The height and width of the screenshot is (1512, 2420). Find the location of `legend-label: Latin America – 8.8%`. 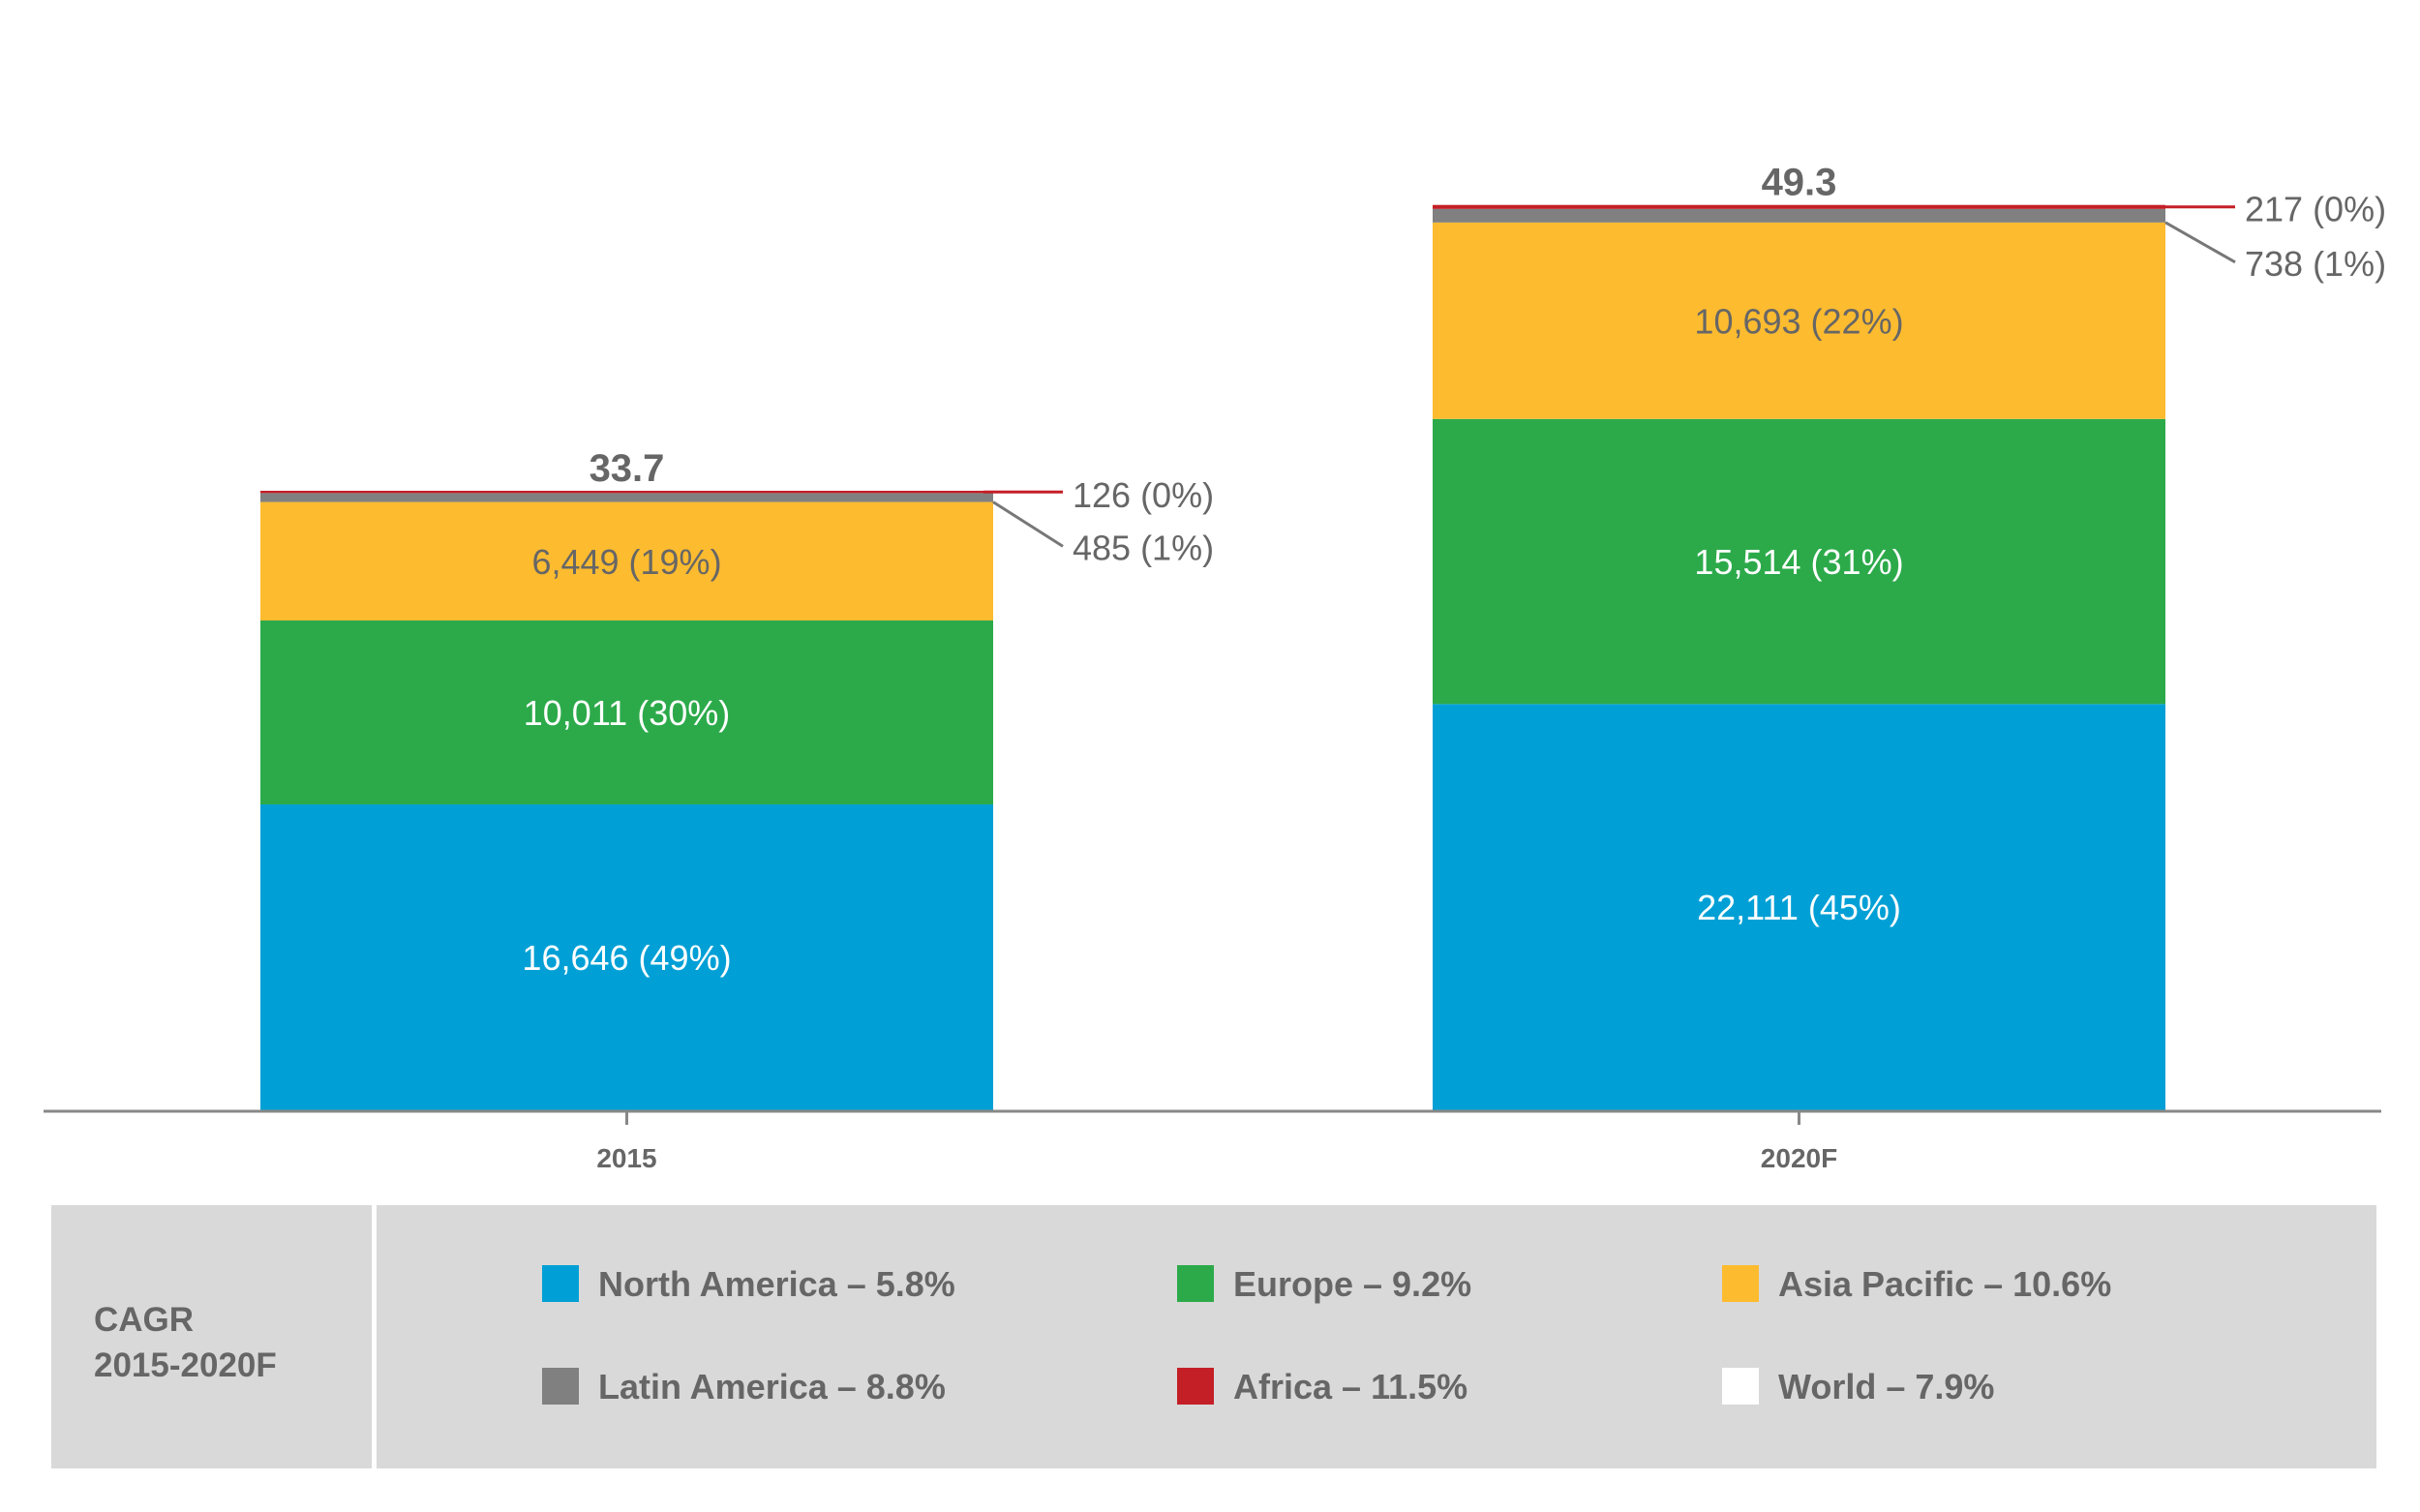

legend-label: Latin America – 8.8% is located at coordinates (772, 1386).